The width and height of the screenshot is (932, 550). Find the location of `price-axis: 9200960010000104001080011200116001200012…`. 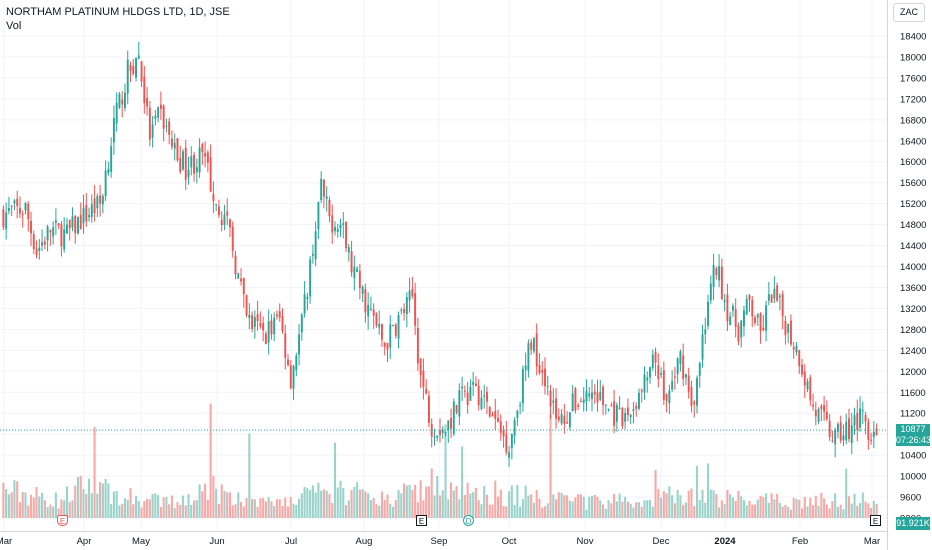

price-axis: 9200960010000104001080011200116001200012… is located at coordinates (913, 278).